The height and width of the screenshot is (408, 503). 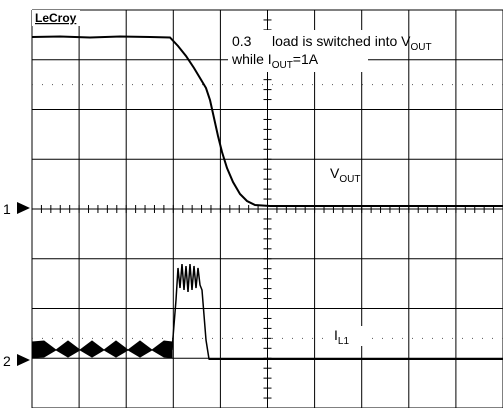 What do you see at coordinates (7, 361) in the screenshot?
I see `marker-2: 2` at bounding box center [7, 361].